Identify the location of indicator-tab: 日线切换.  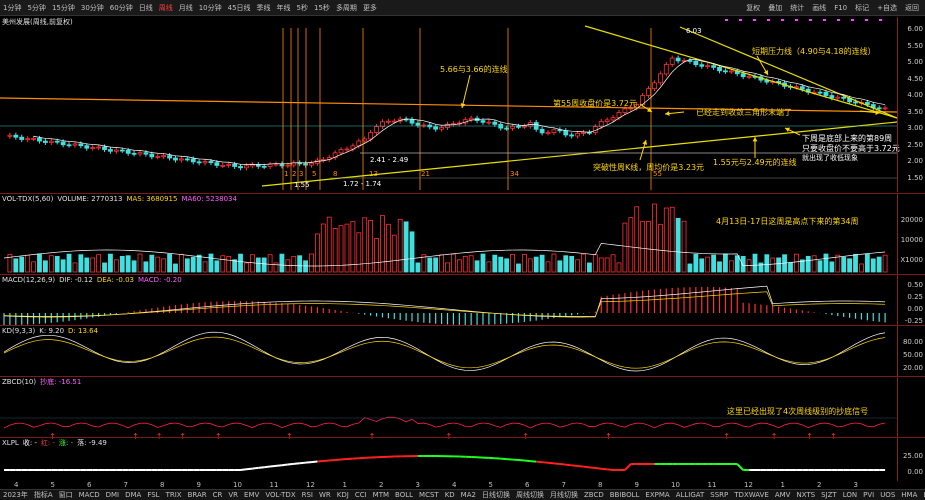
(495, 495).